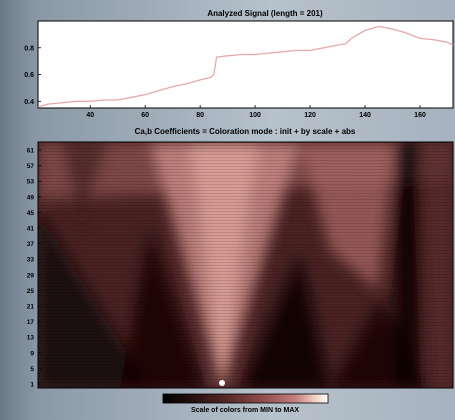 Image resolution: width=455 pixels, height=420 pixels. Describe the element at coordinates (31, 166) in the screenshot. I see `heatmap-y-tick-label: 57` at that location.